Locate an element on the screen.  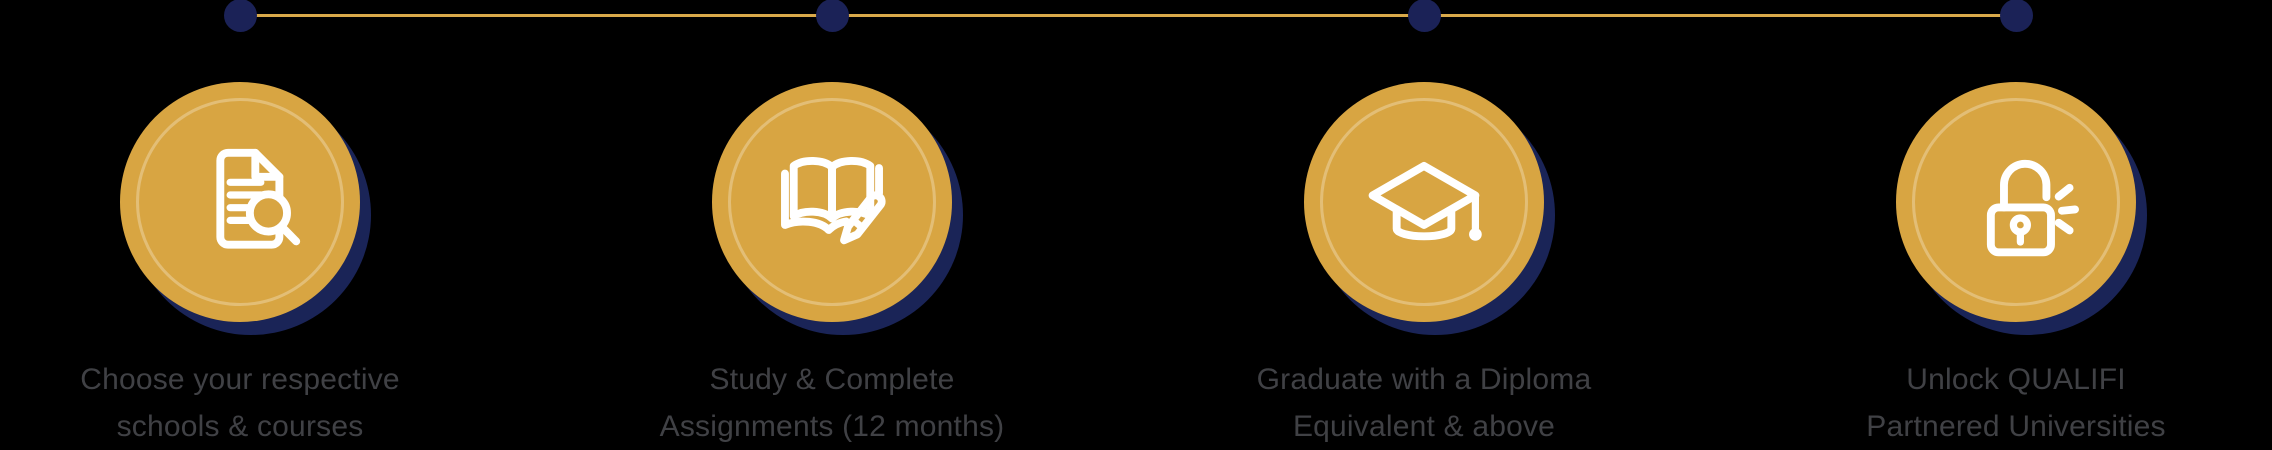
step-label-line1: Unlock QUALIFI is located at coordinates (2016, 380).